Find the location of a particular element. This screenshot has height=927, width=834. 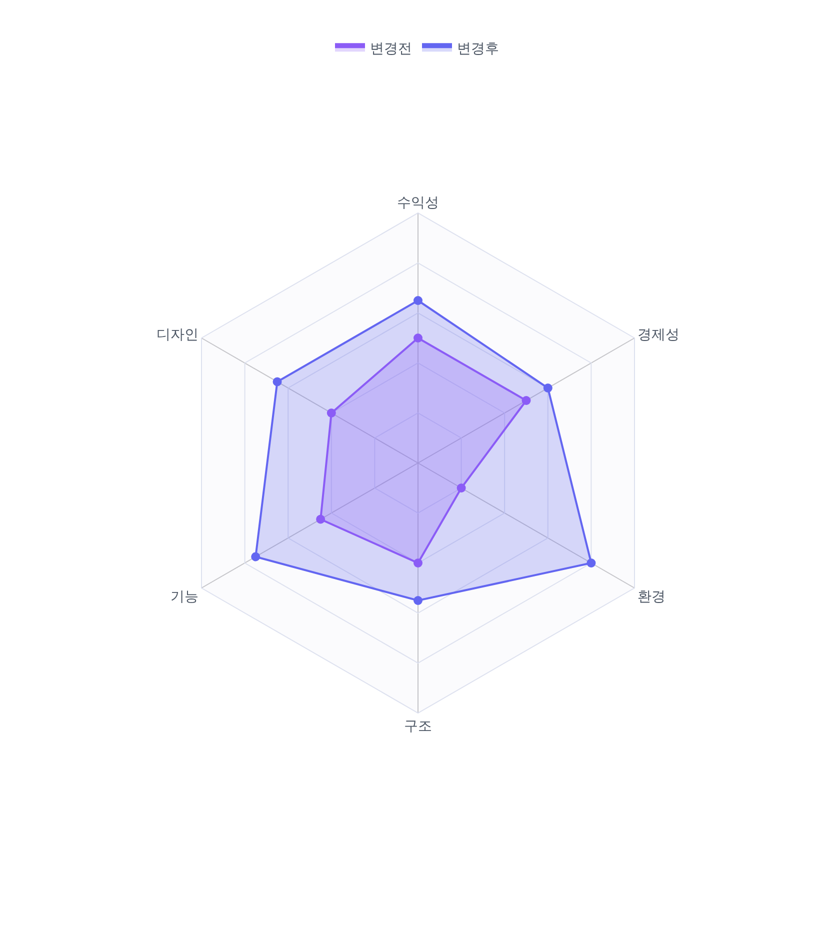

spoke-label: 디자인 is located at coordinates (177, 335).